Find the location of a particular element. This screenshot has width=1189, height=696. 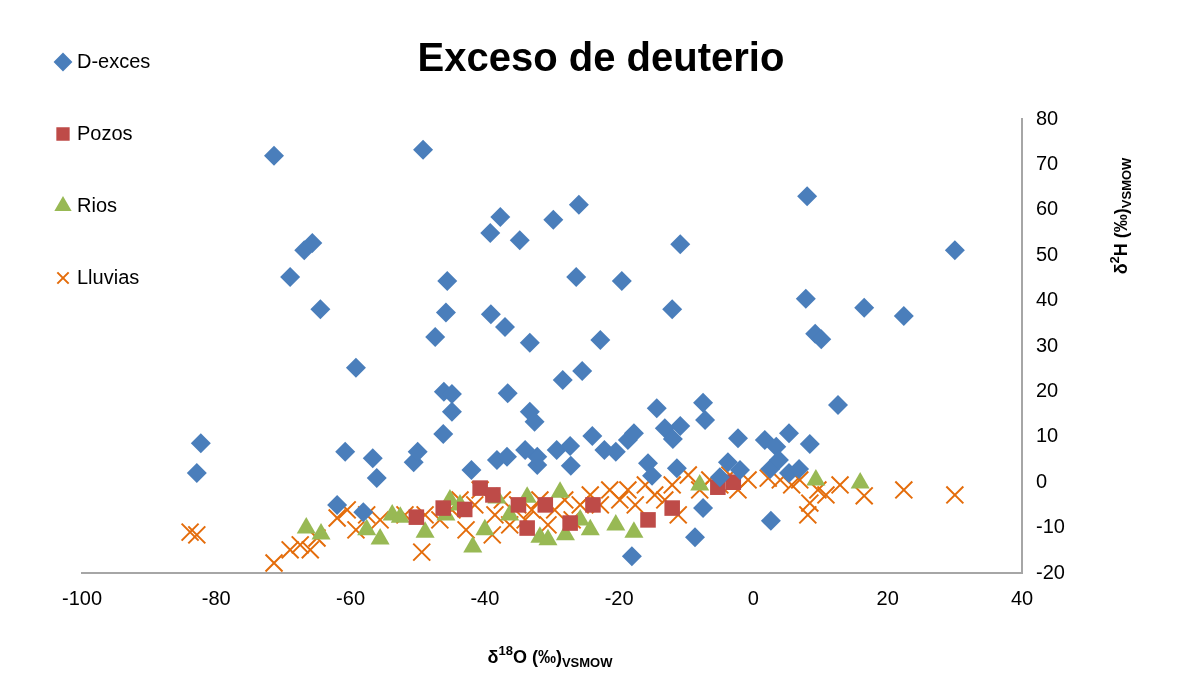

y-tick-label: 60 is located at coordinates (1047, 208).